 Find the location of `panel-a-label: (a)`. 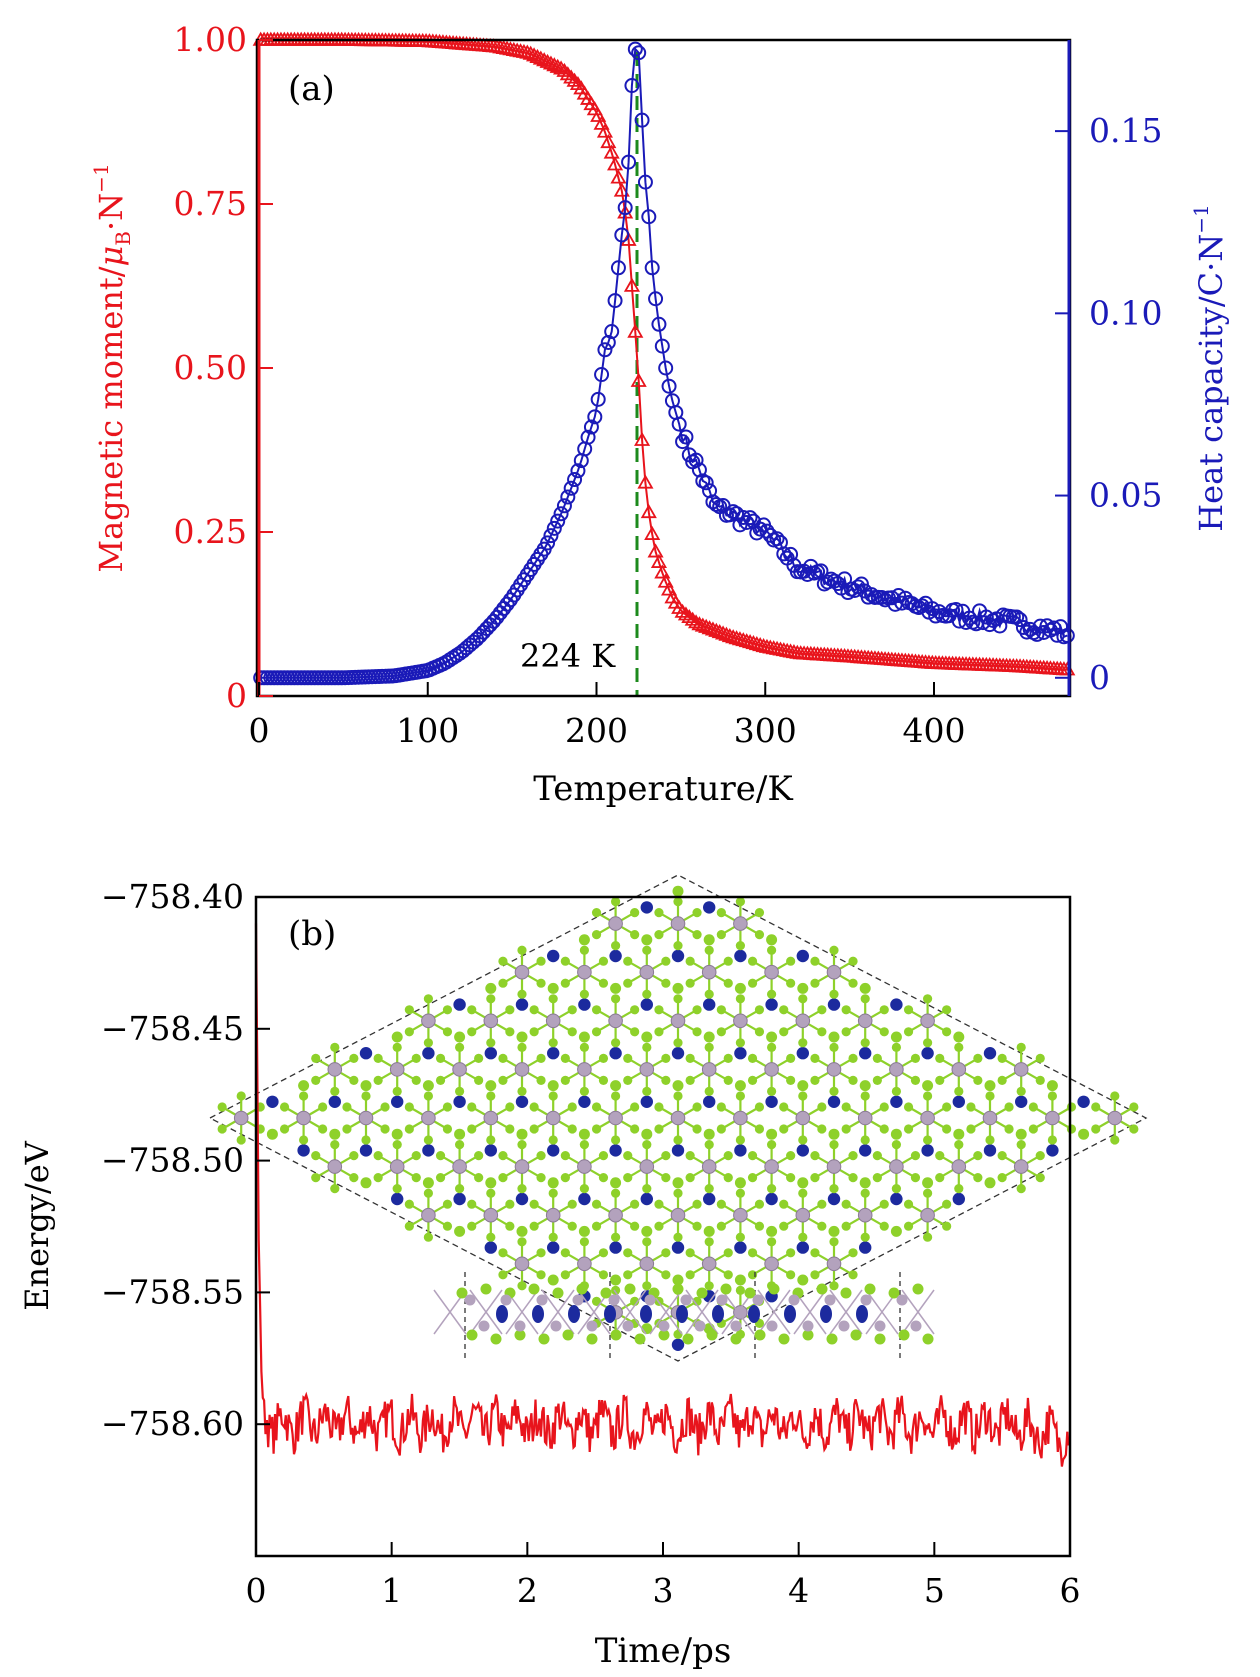

panel-a-label: (a) is located at coordinates (311, 89).